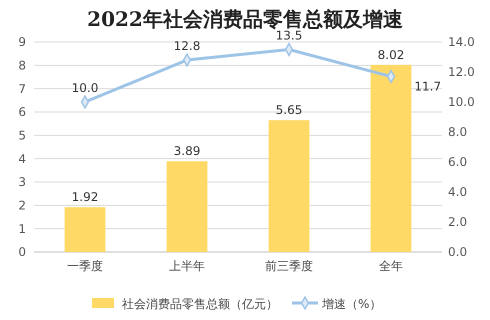  I want to click on y-tick-label: 9, so click(22, 42).